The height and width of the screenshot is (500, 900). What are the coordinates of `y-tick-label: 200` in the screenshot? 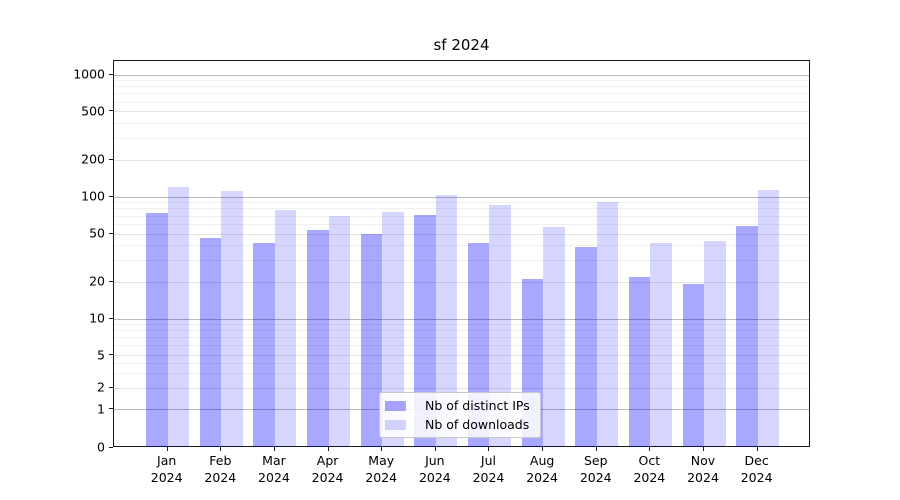 It's located at (93, 159).